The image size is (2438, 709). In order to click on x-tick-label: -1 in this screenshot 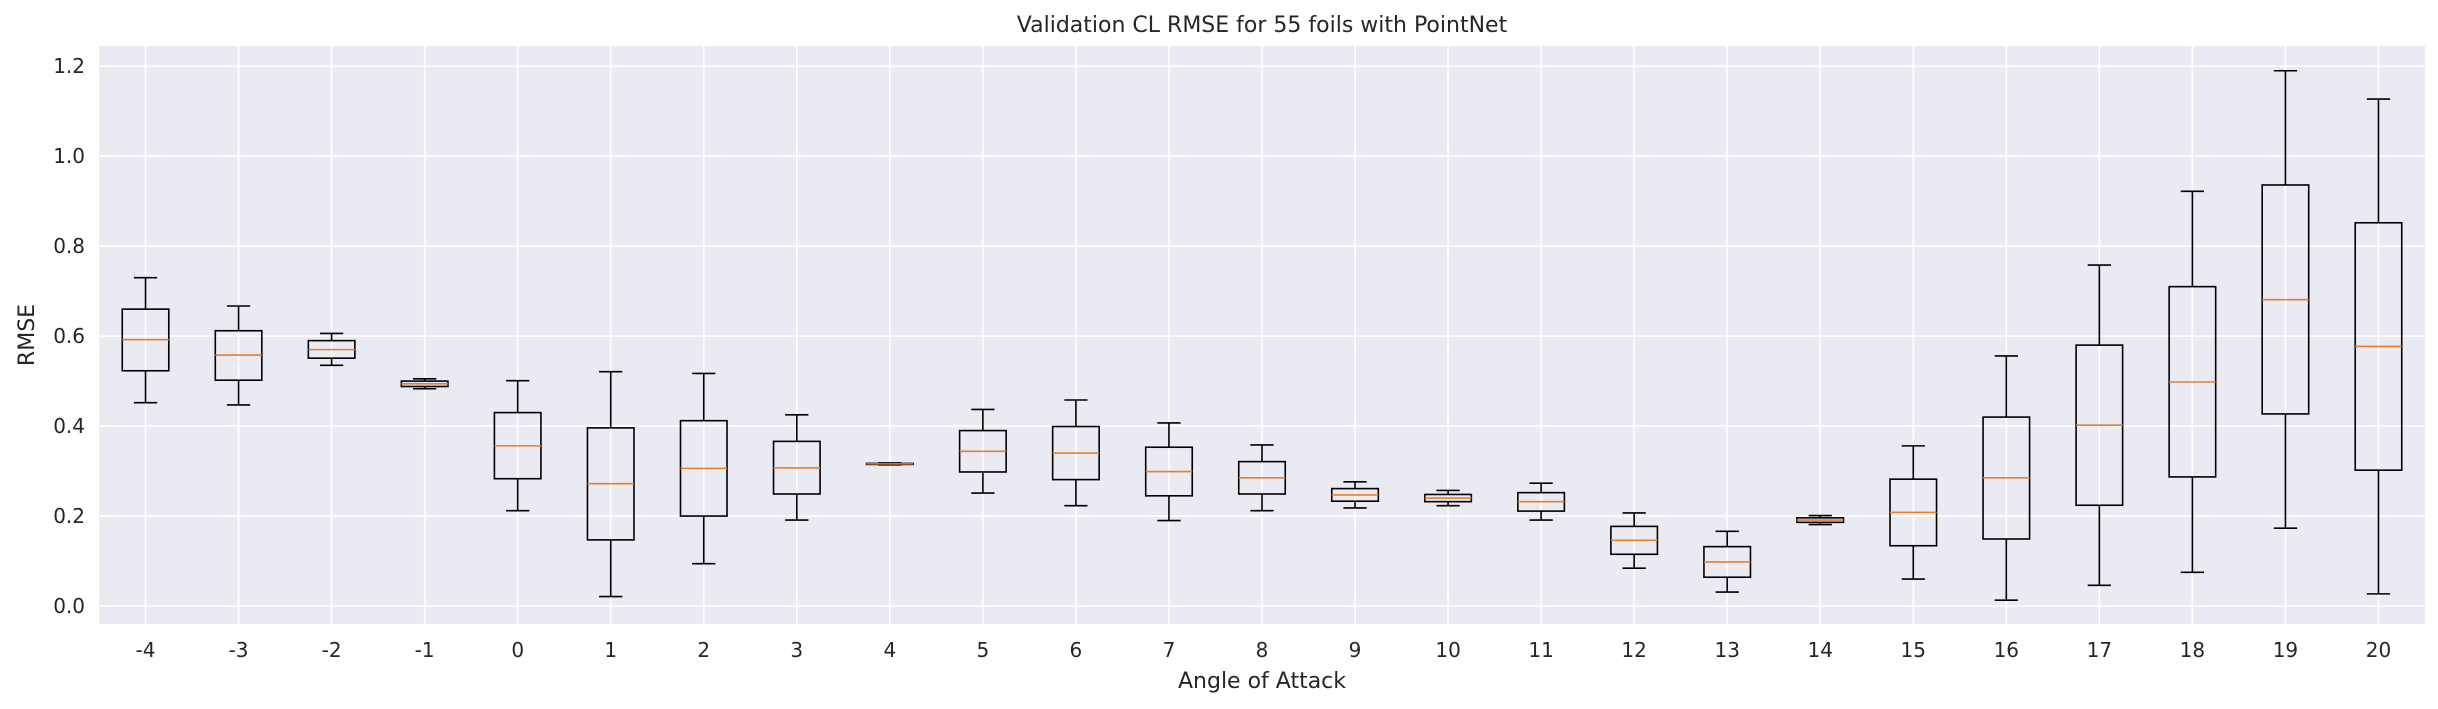, I will do `click(425, 650)`.